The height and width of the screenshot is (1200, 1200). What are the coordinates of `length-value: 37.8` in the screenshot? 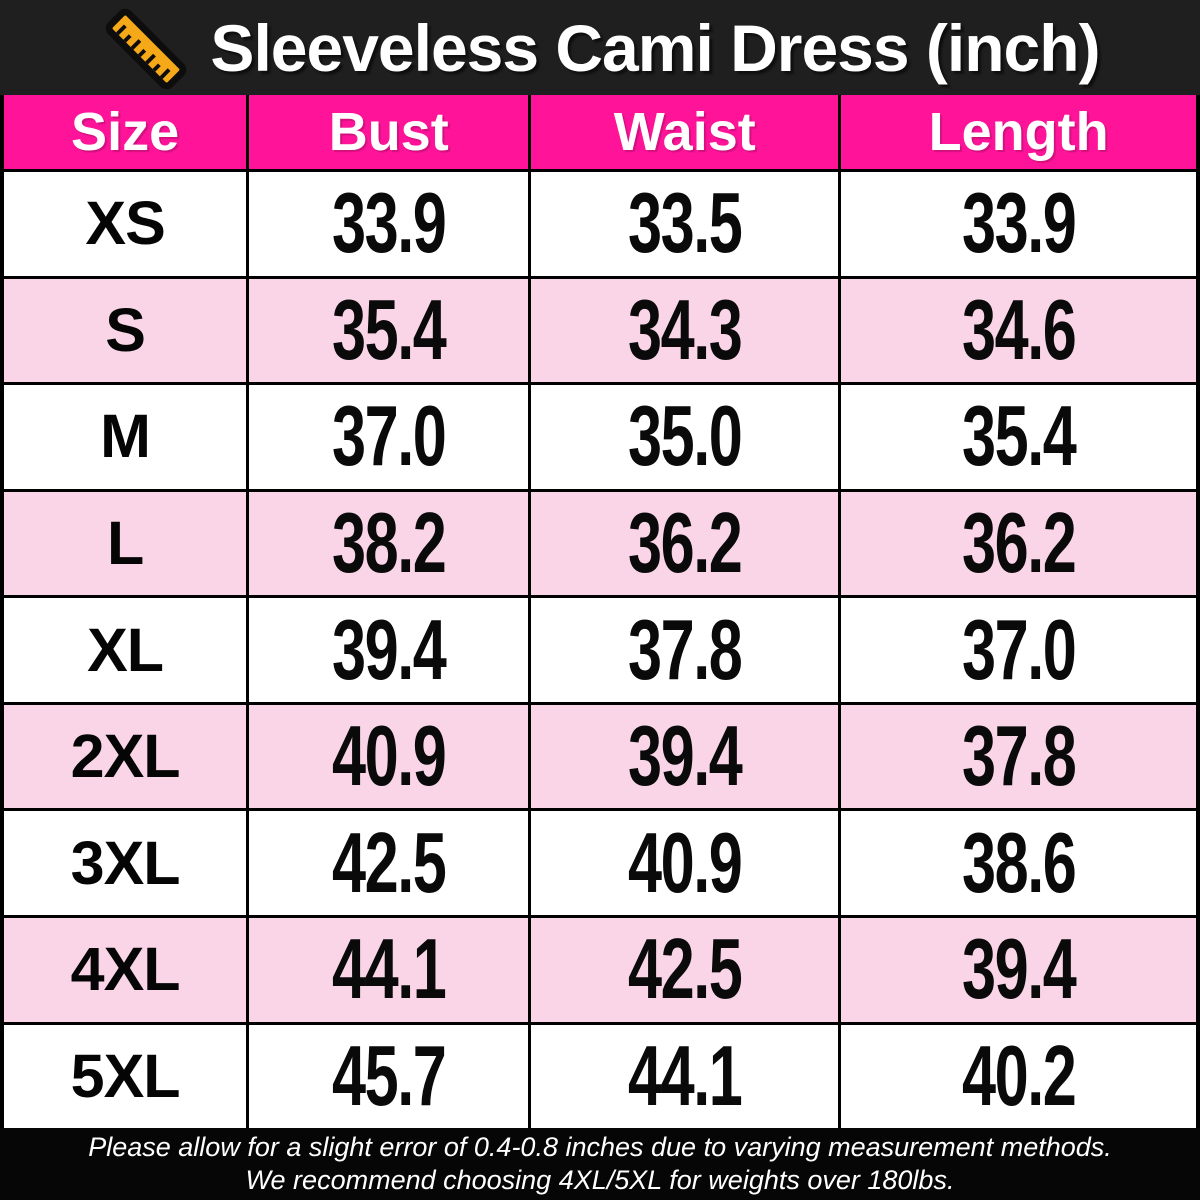 It's located at (1019, 757).